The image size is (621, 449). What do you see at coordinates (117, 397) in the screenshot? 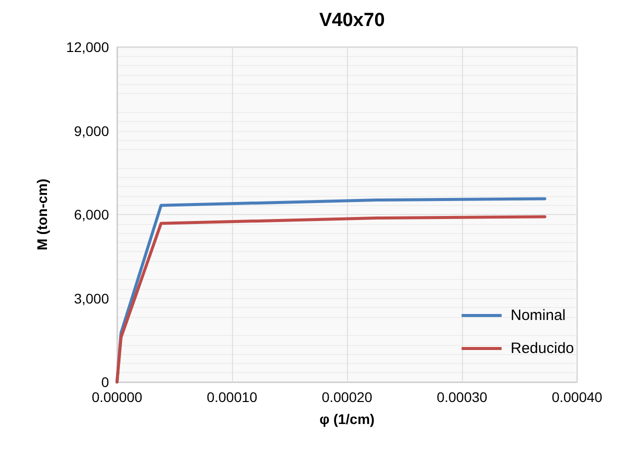
I see `x-tick-label: 0.00000` at bounding box center [117, 397].